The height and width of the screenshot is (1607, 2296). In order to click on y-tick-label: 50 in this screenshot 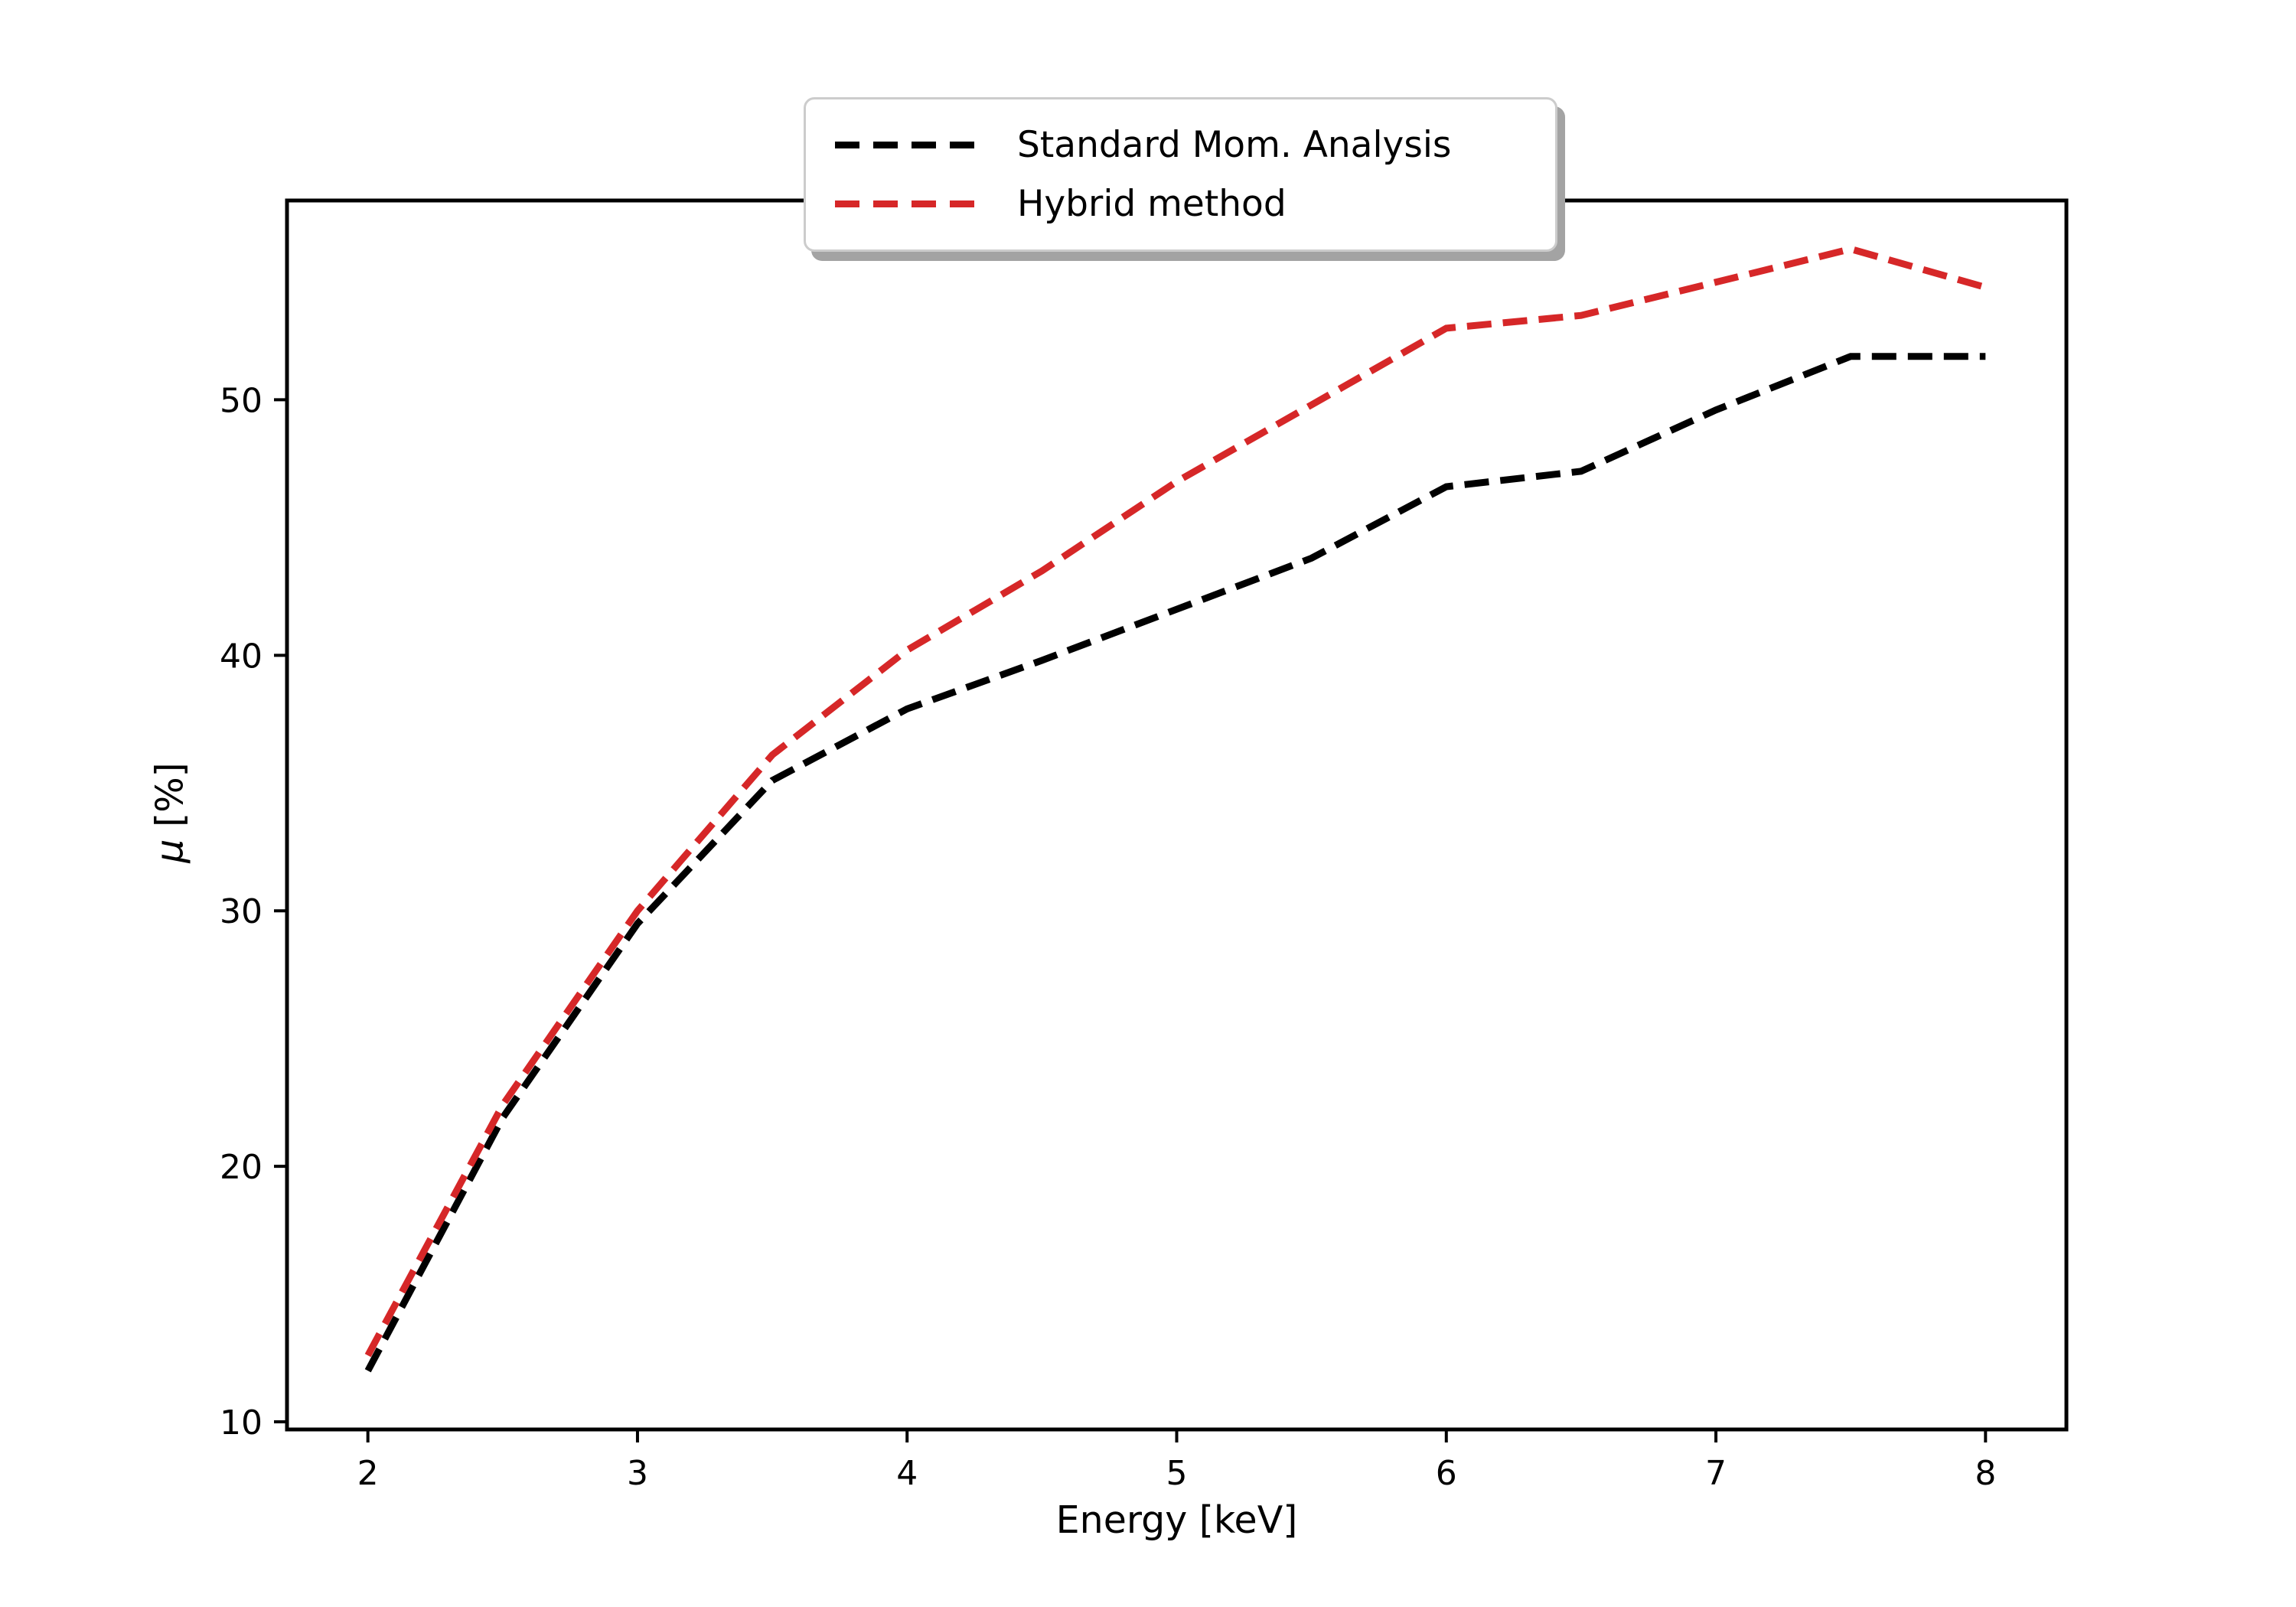, I will do `click(241, 401)`.